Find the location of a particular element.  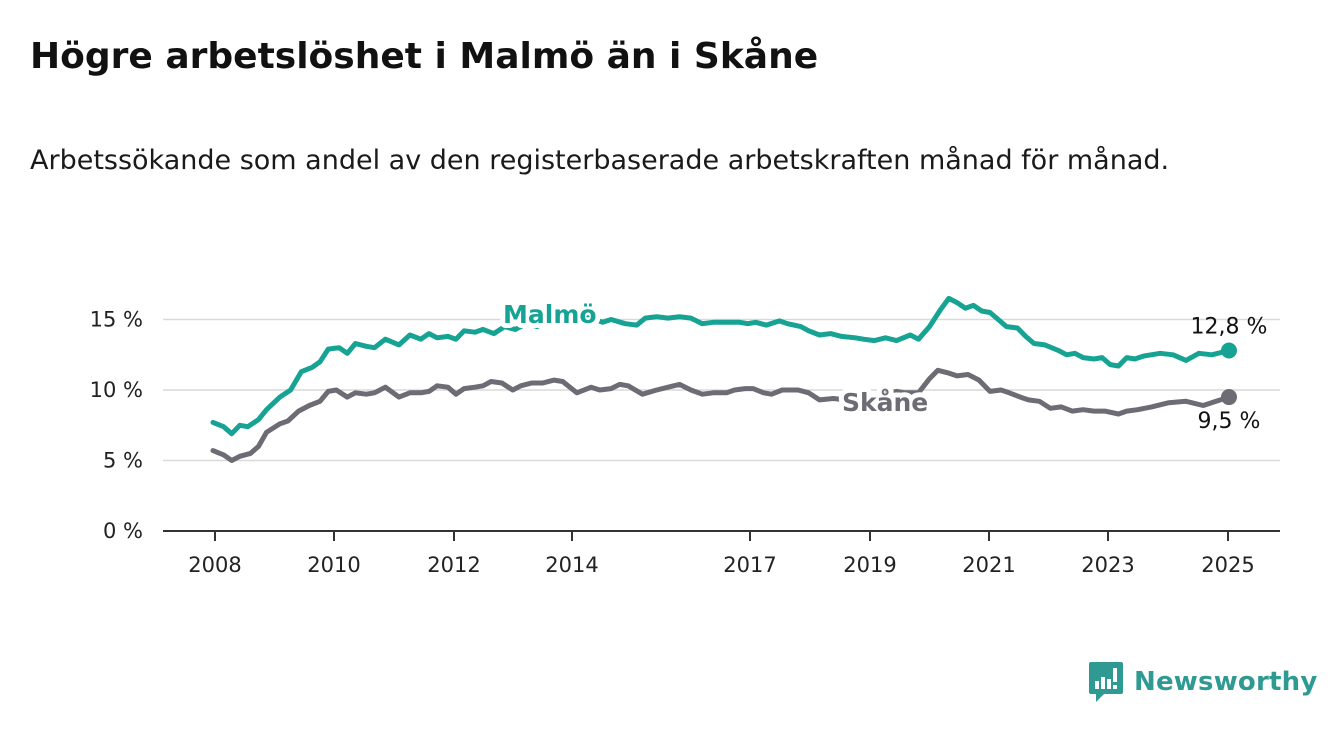

series-label-halo-skane: Skåne is located at coordinates (885, 402).